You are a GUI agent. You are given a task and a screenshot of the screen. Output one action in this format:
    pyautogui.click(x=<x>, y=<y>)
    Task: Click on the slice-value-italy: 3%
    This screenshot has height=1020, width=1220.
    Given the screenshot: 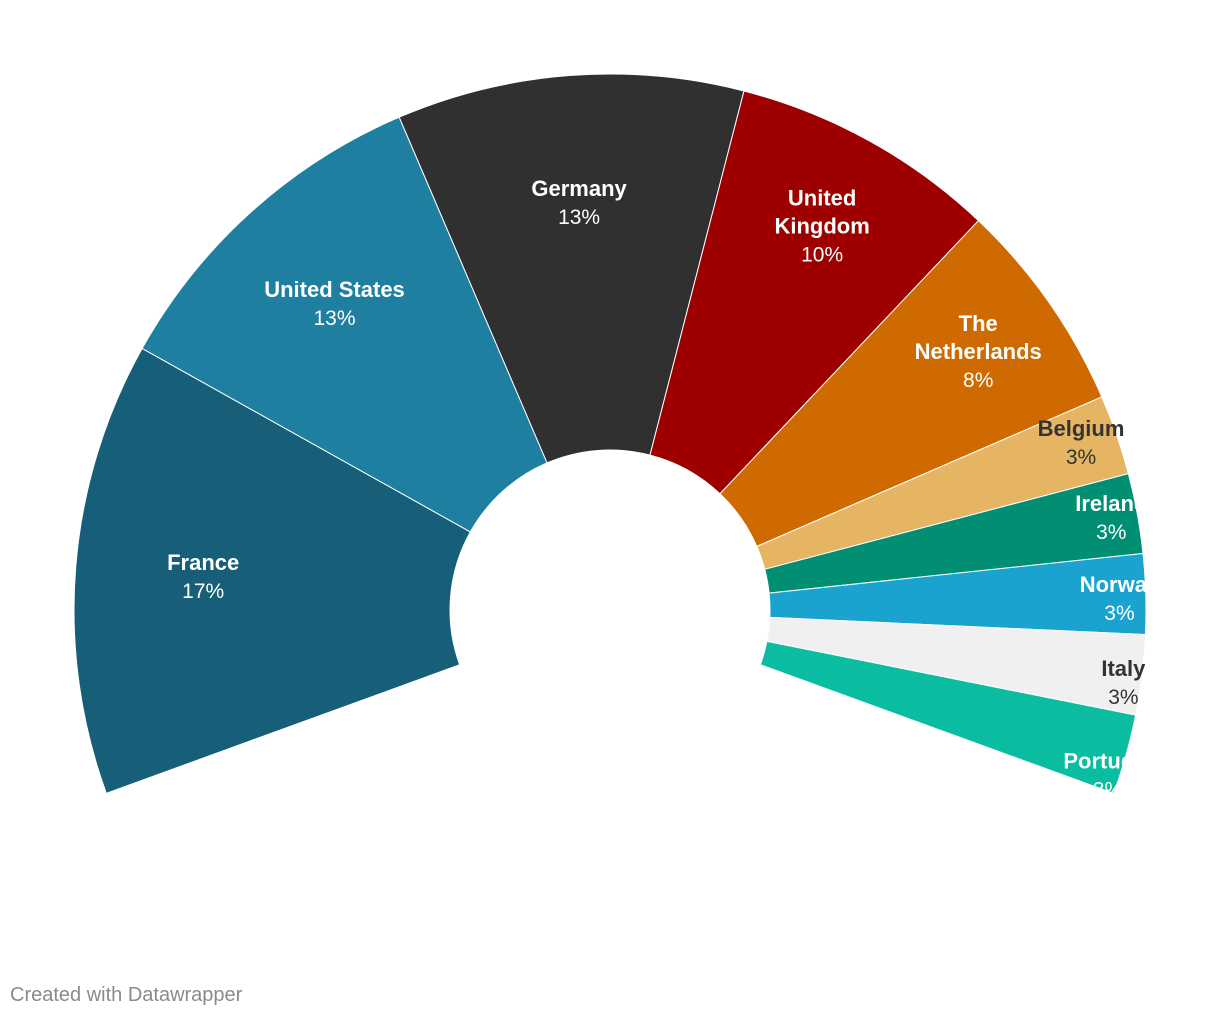 What is the action you would take?
    pyautogui.click(x=1123, y=697)
    